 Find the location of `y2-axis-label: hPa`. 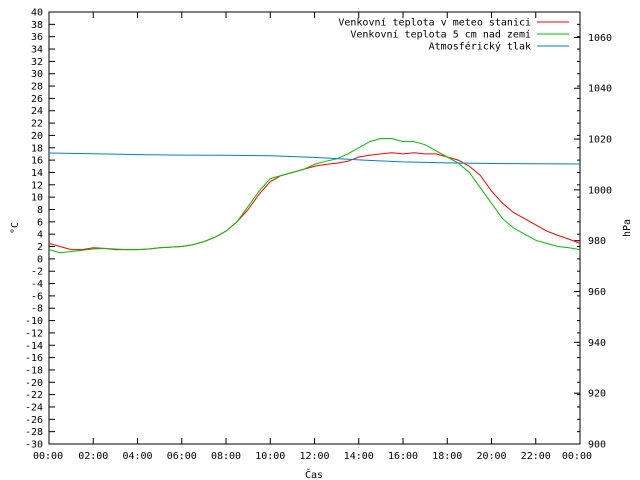

y2-axis-label: hPa is located at coordinates (627, 228).